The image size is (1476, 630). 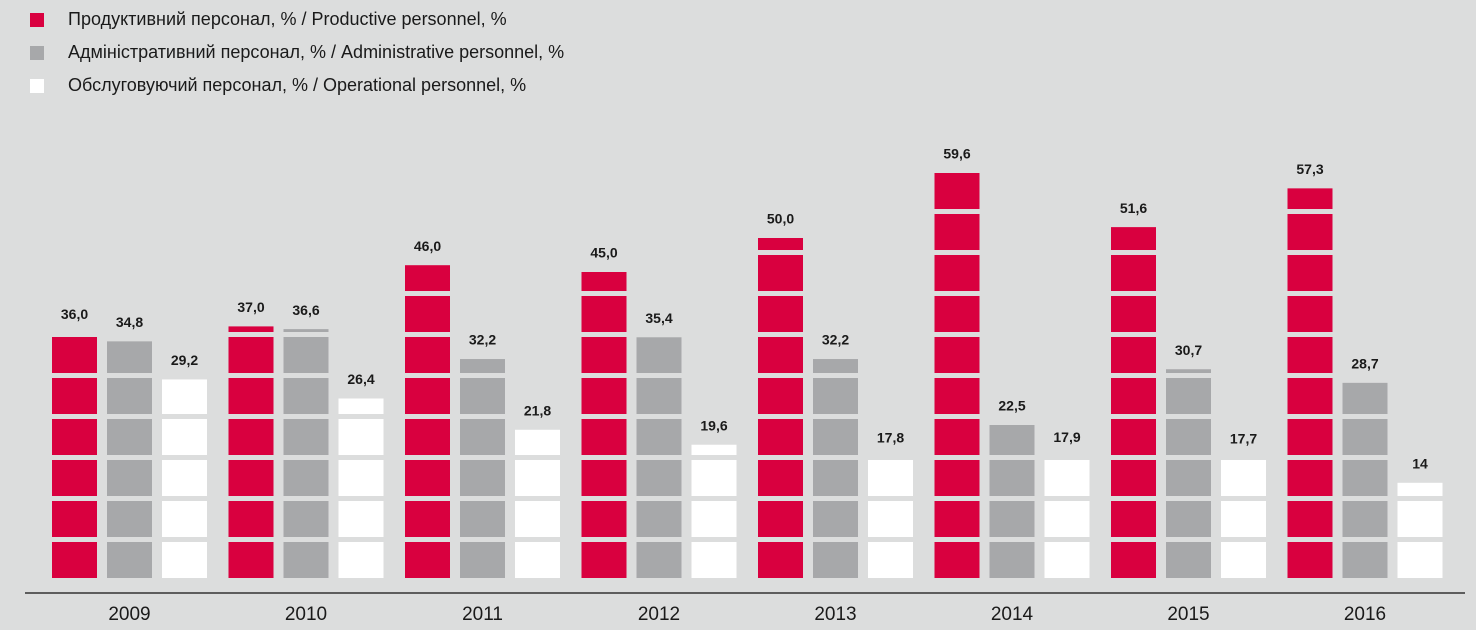 What do you see at coordinates (427, 246) in the screenshot?
I see `value-label: 46,0` at bounding box center [427, 246].